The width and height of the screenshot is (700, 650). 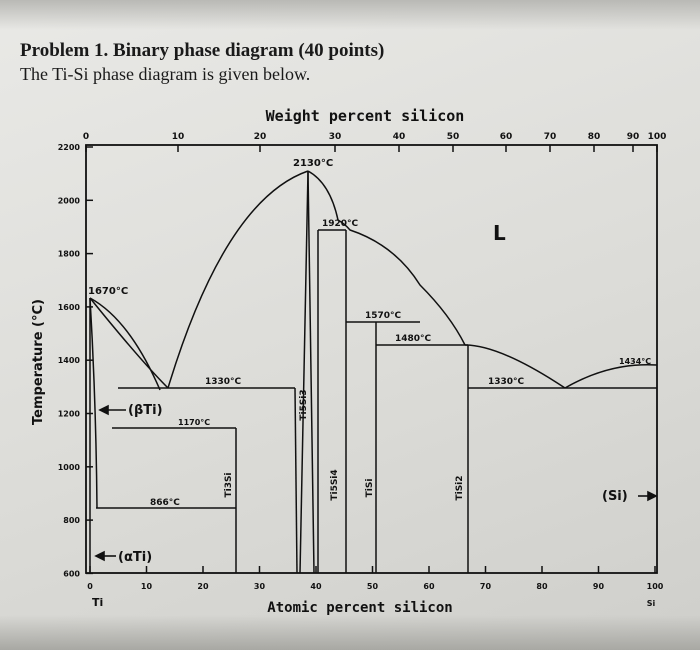 I want to click on y-tick-label: 1000, so click(x=69, y=467).